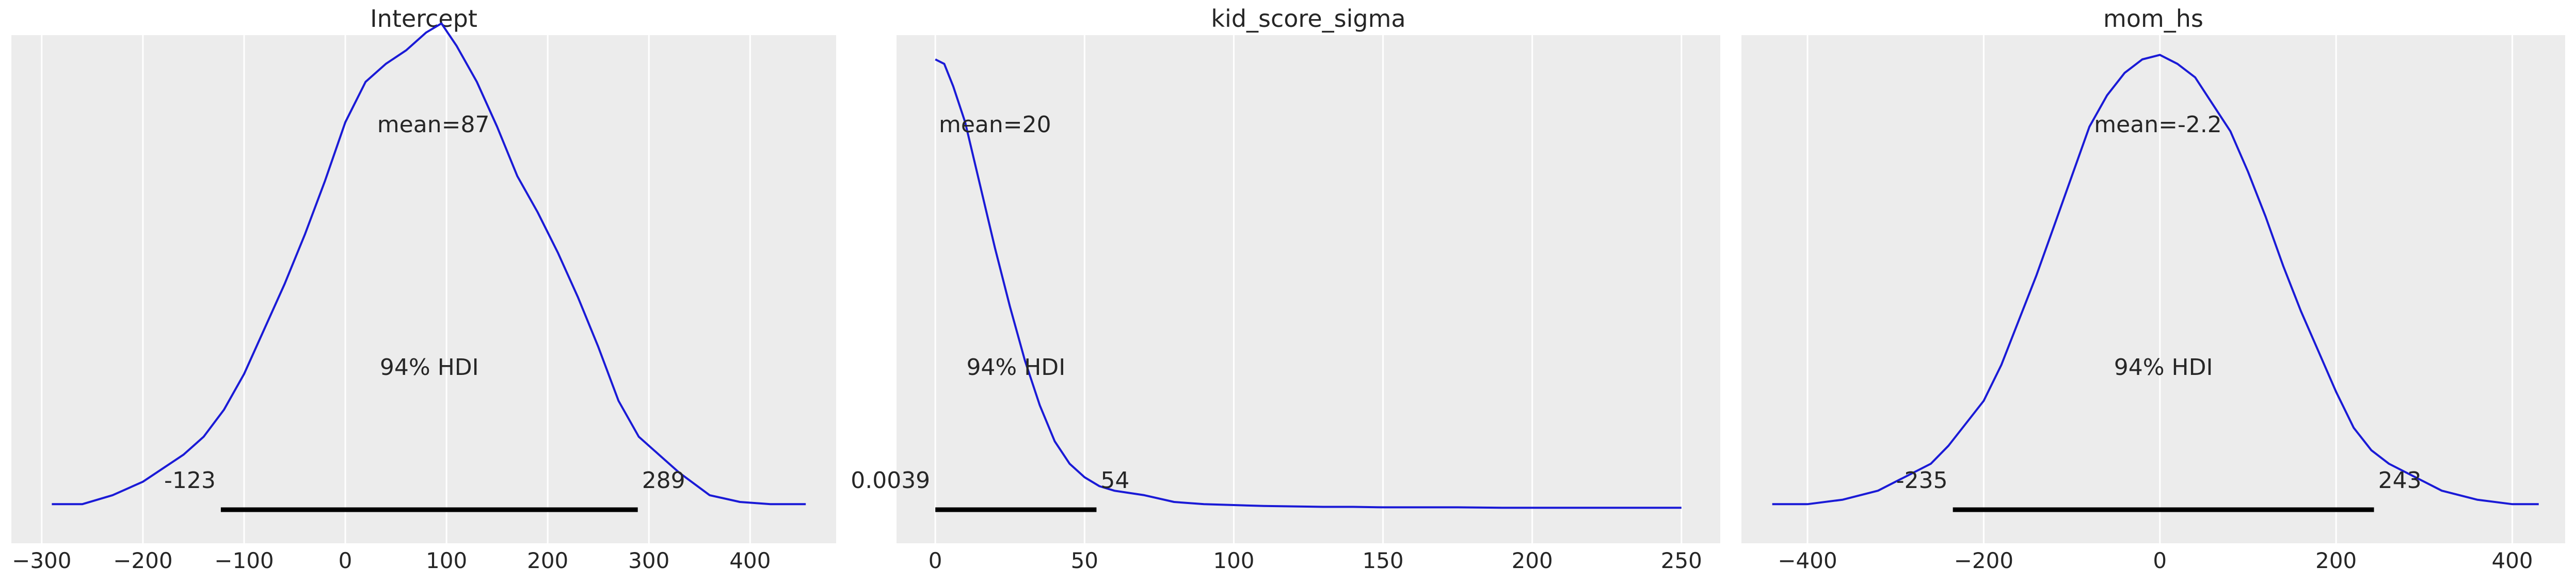  I want to click on panel-title: Intercept, so click(423, 19).